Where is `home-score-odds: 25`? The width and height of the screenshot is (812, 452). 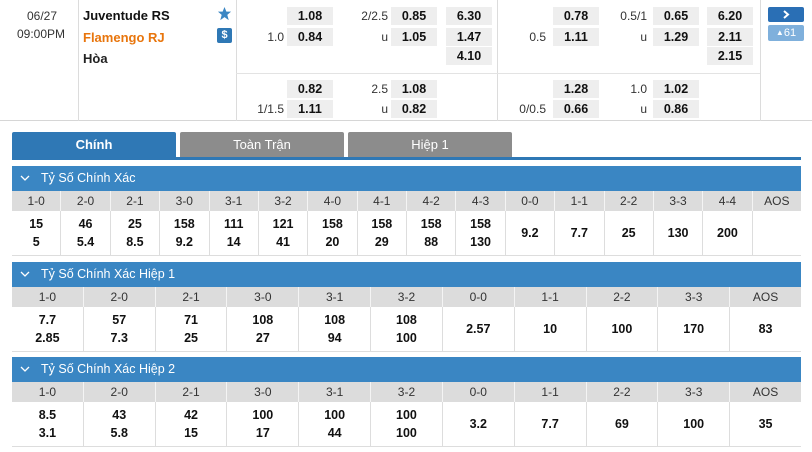 home-score-odds: 25 is located at coordinates (134, 224).